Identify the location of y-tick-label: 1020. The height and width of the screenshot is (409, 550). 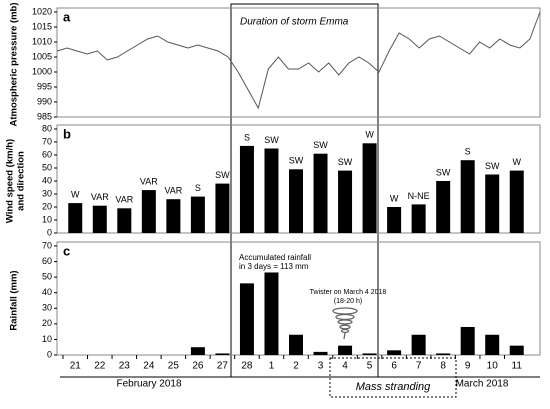
(42, 11).